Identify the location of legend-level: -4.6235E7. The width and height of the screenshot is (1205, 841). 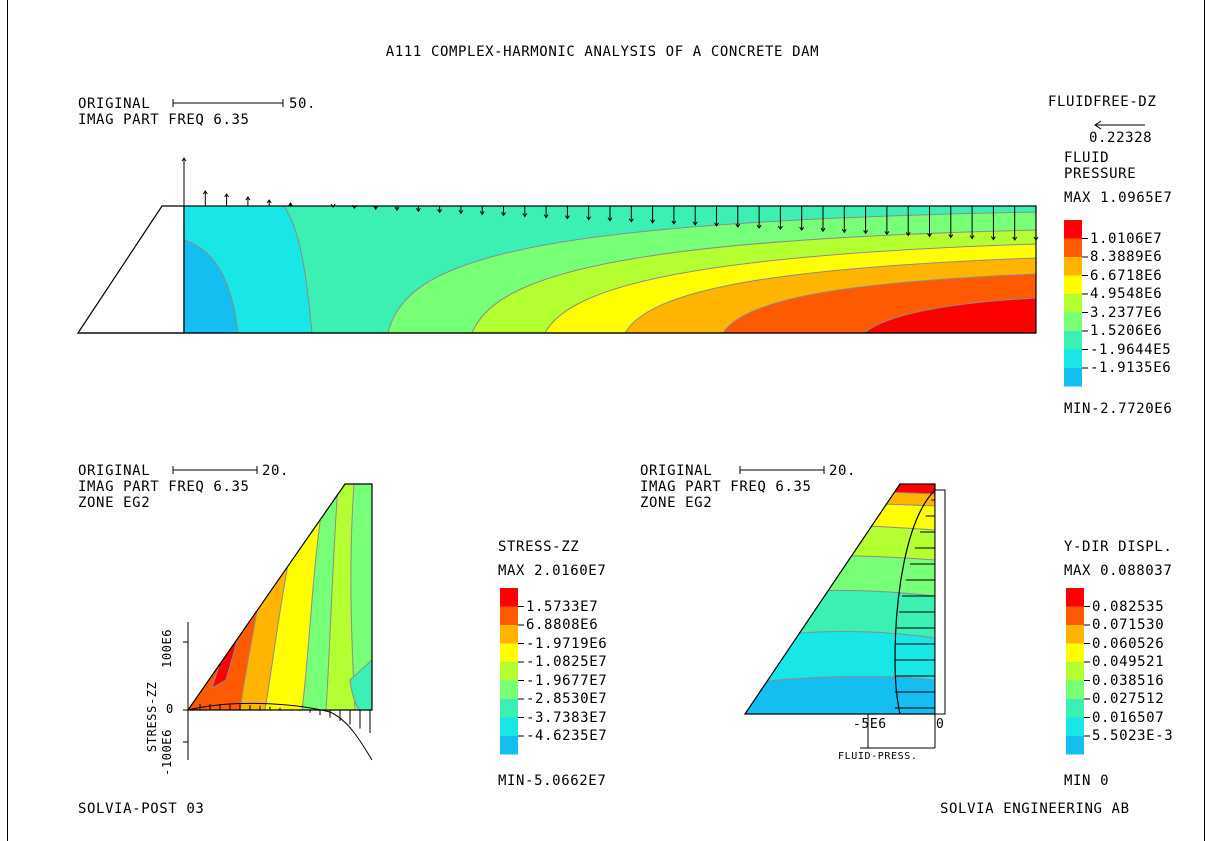
(566, 736).